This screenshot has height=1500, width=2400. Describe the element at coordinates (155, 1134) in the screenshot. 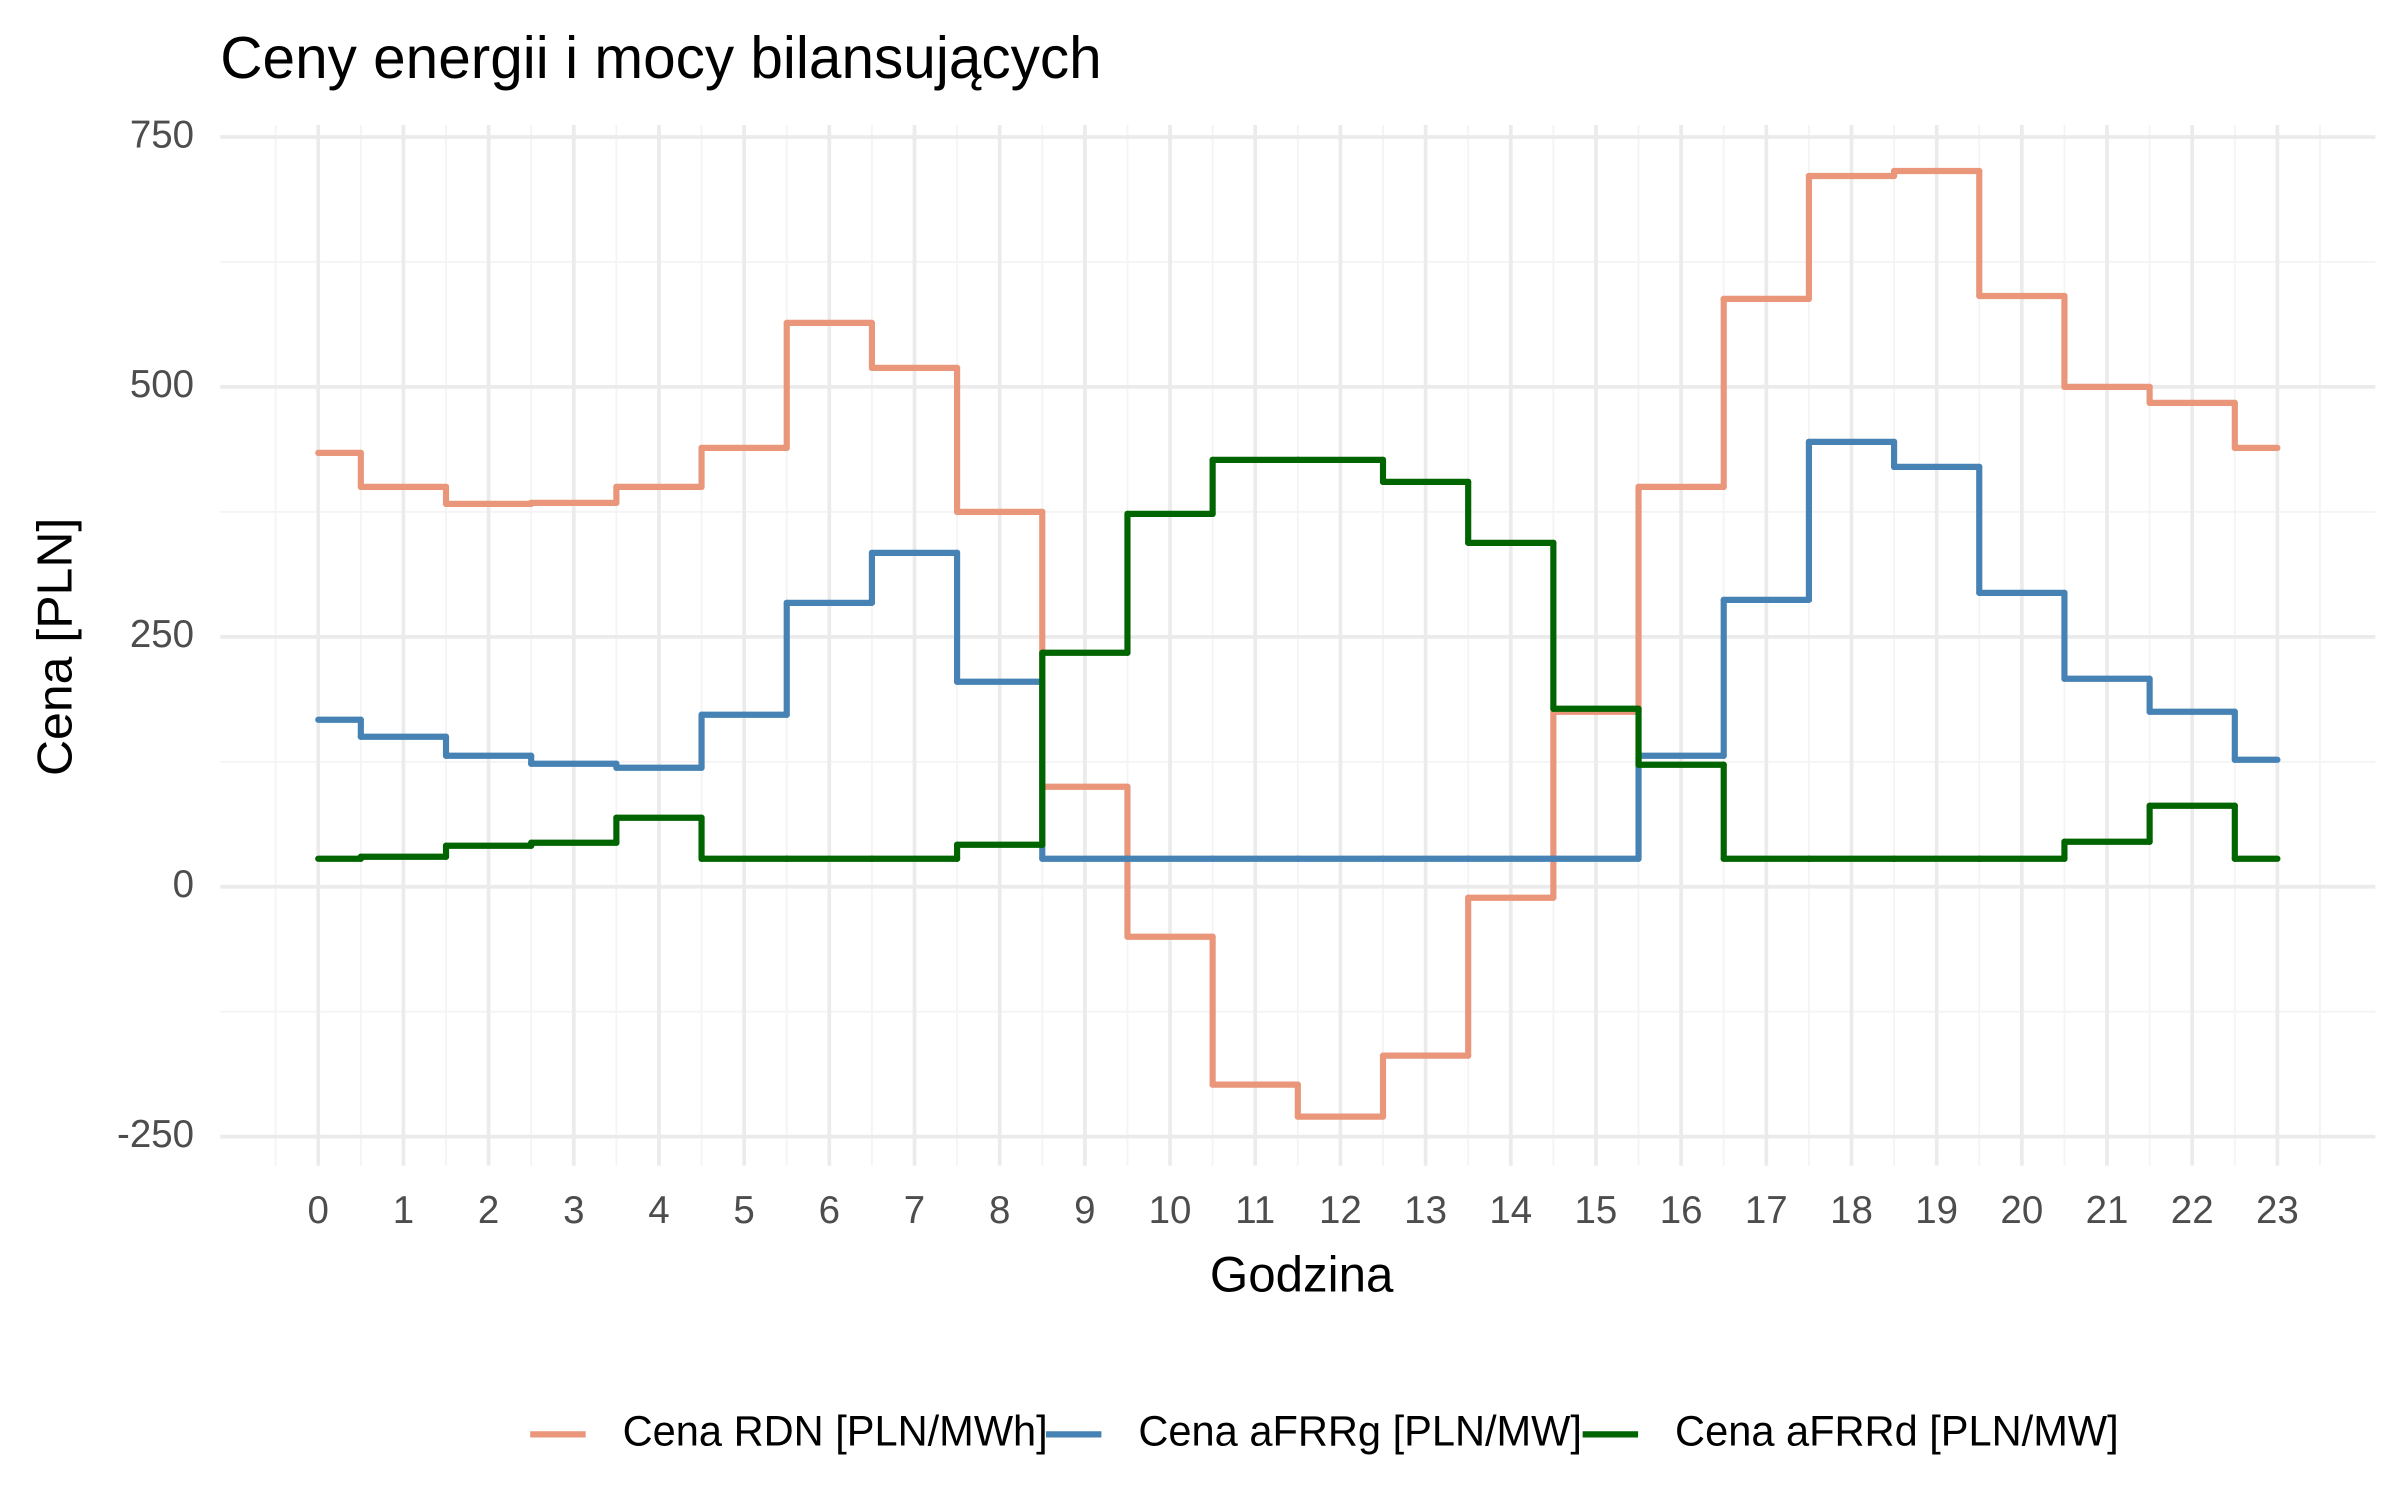

I see `y-tick-label: -250` at that location.